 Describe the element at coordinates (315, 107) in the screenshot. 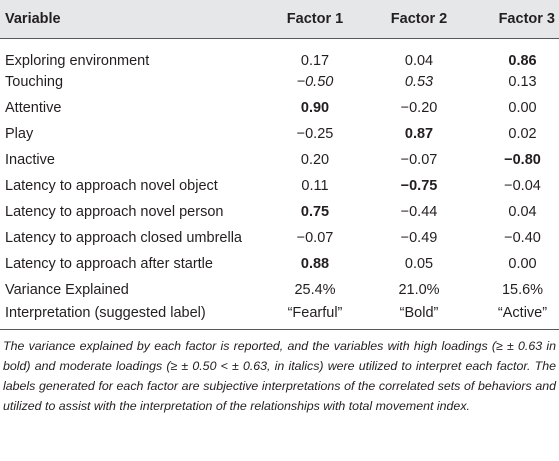

I see `cell-factor-1: 0.90` at that location.